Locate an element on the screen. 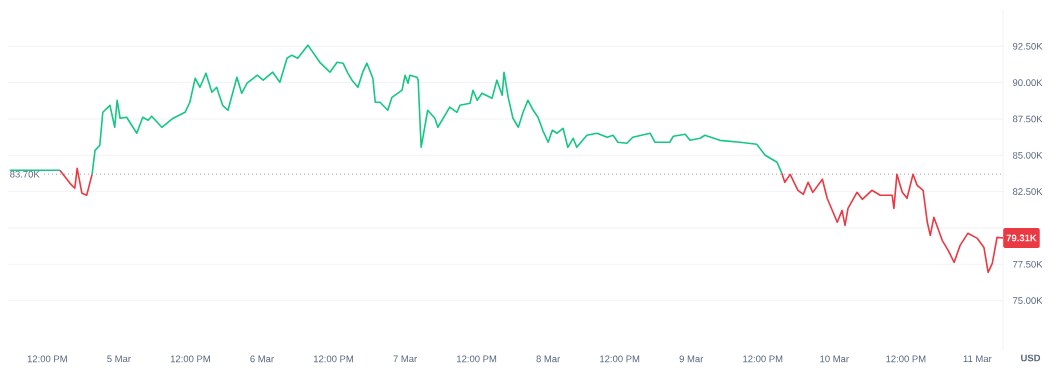 This screenshot has width=1059, height=375. y-tick-label: 77.50K is located at coordinates (1028, 264).